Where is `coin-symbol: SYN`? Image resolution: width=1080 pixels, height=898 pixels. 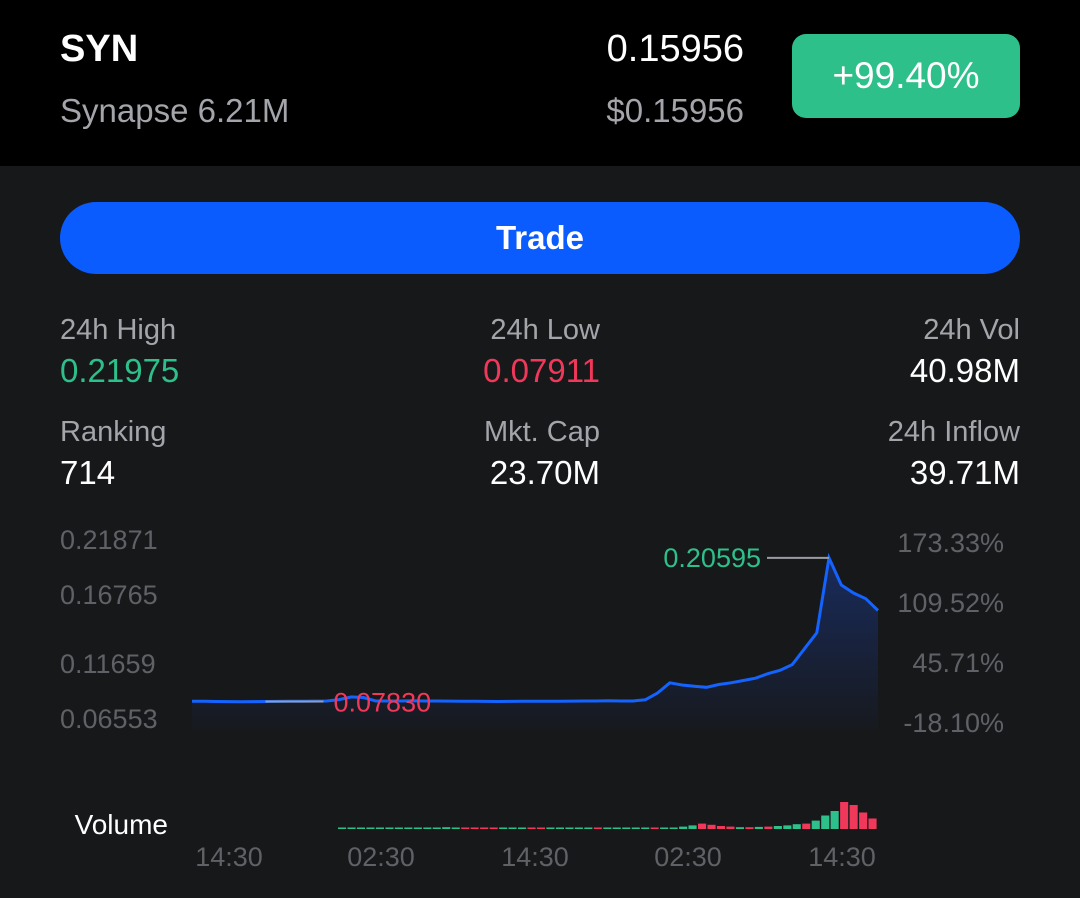
coin-symbol: SYN is located at coordinates (99, 49).